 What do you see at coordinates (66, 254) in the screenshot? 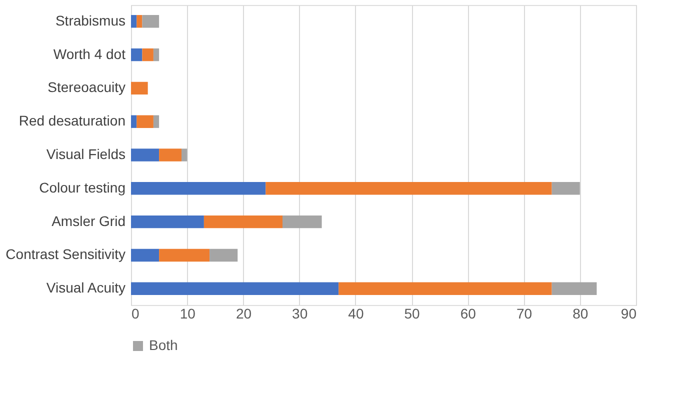
I see `y-tick-label: Contrast Sensitivity` at bounding box center [66, 254].